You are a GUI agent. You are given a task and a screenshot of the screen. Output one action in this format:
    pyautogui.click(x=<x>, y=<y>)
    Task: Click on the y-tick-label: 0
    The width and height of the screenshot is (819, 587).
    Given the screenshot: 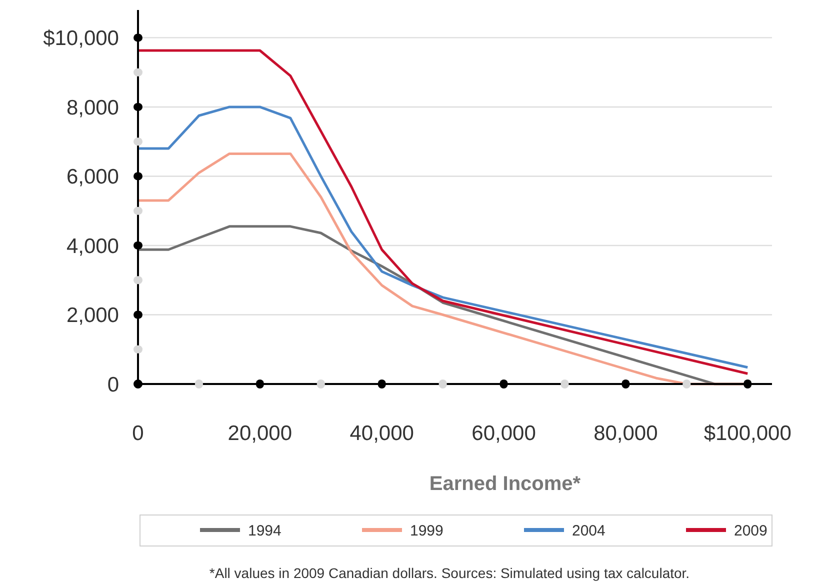 What is the action you would take?
    pyautogui.click(x=113, y=384)
    